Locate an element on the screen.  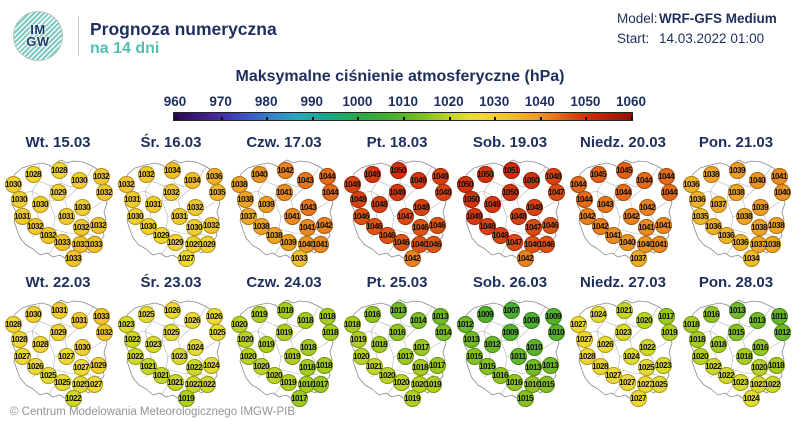
pressure-marker: 1007 is located at coordinates (511, 310).